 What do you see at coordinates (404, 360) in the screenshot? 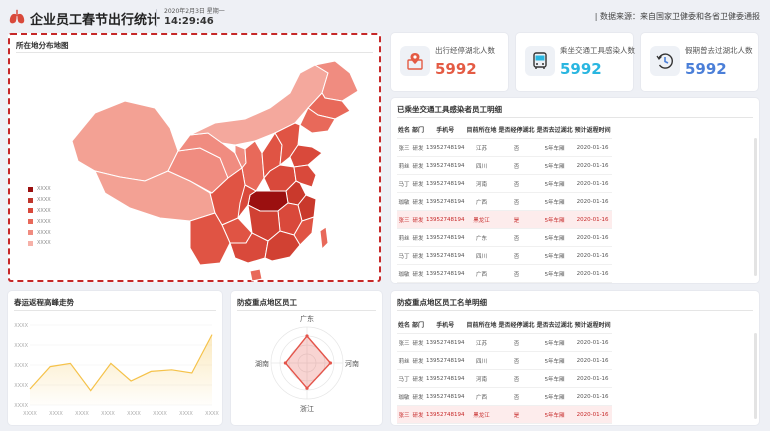
I see `table-cell: 莉丝` at bounding box center [404, 360].